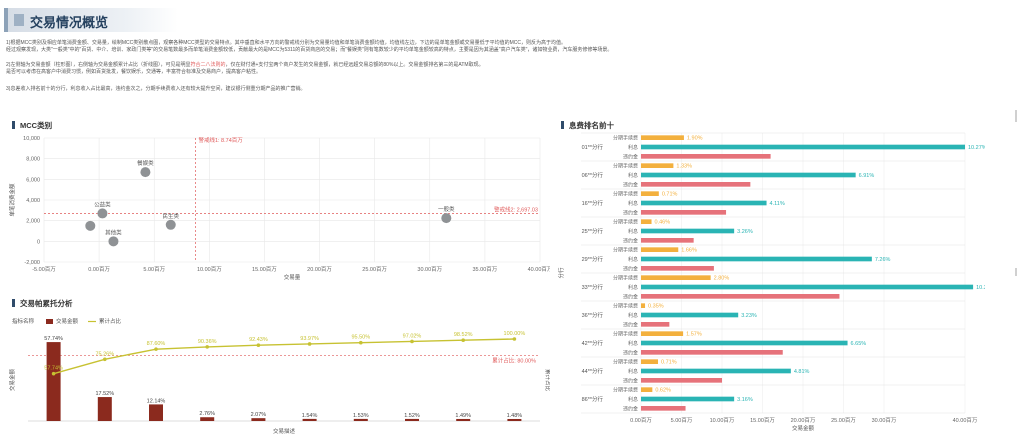  Describe the element at coordinates (593, 259) in the screenshot. I see `ranking-group-label: 29**分行` at that location.